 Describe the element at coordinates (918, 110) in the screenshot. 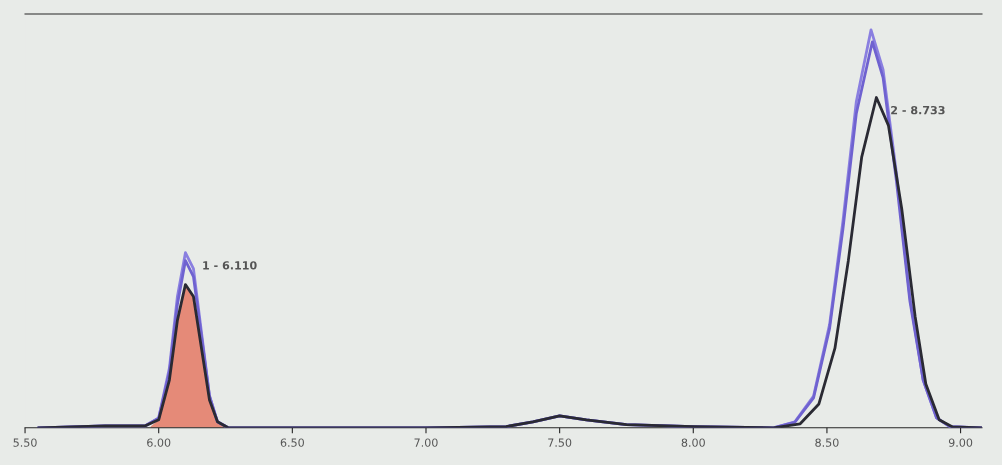

I see `annotation: 2 - 8.733` at that location.